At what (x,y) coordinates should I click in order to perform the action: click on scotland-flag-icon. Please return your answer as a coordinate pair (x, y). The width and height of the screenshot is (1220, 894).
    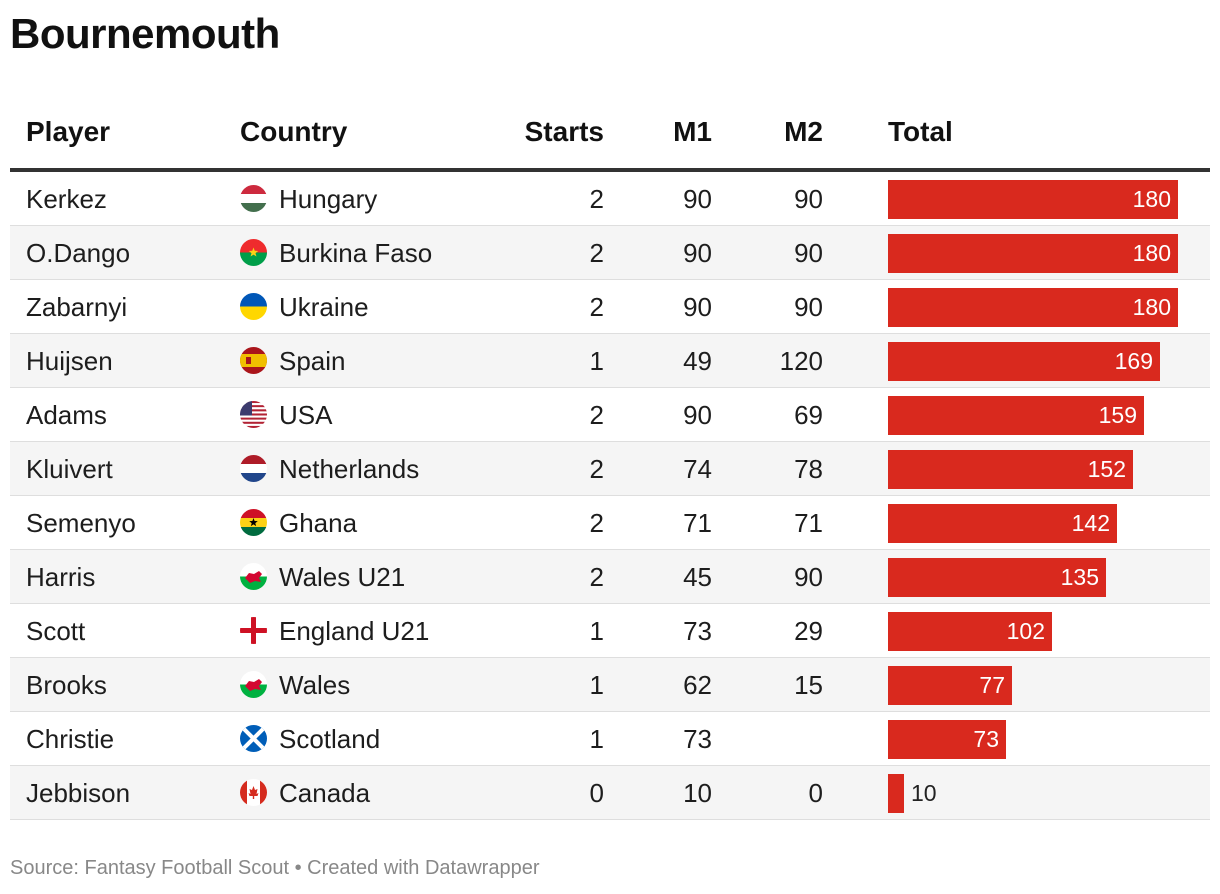
    Looking at the image, I should click on (253, 738).